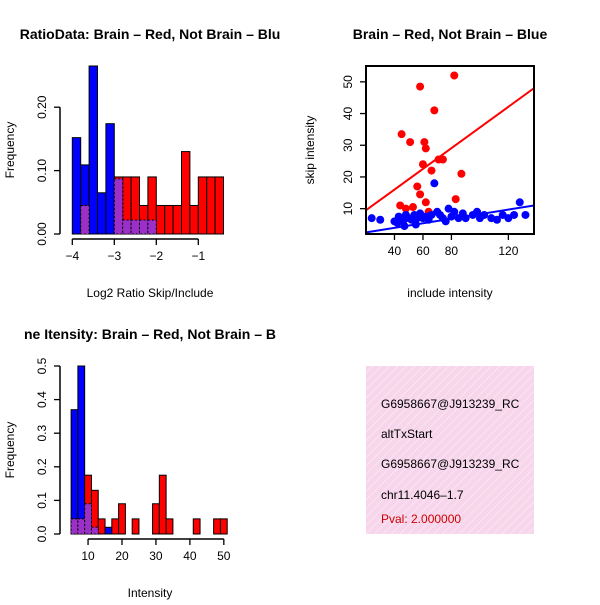  Describe the element at coordinates (348, 145) in the screenshot. I see `scatter-y-tick-label: 30` at that location.